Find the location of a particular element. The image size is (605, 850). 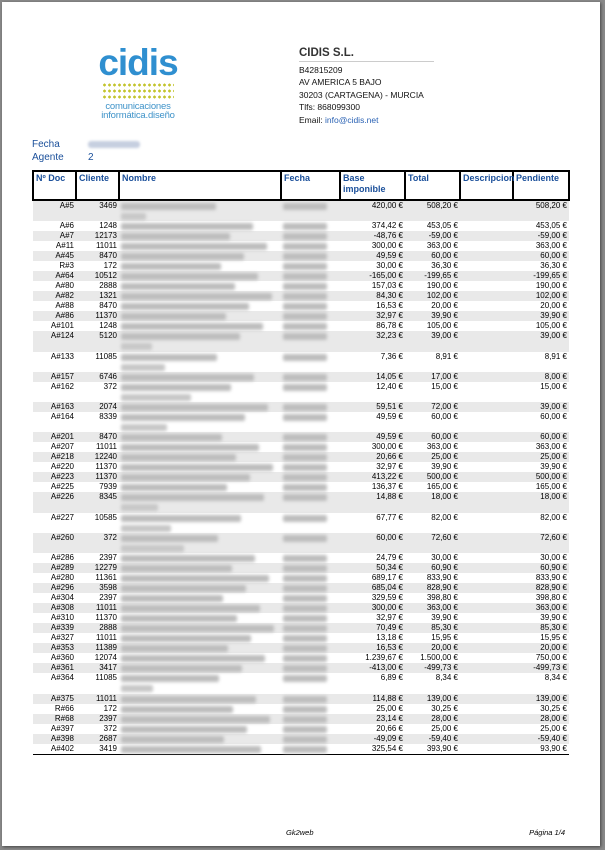

doc-number: A#226 is located at coordinates (54, 502).